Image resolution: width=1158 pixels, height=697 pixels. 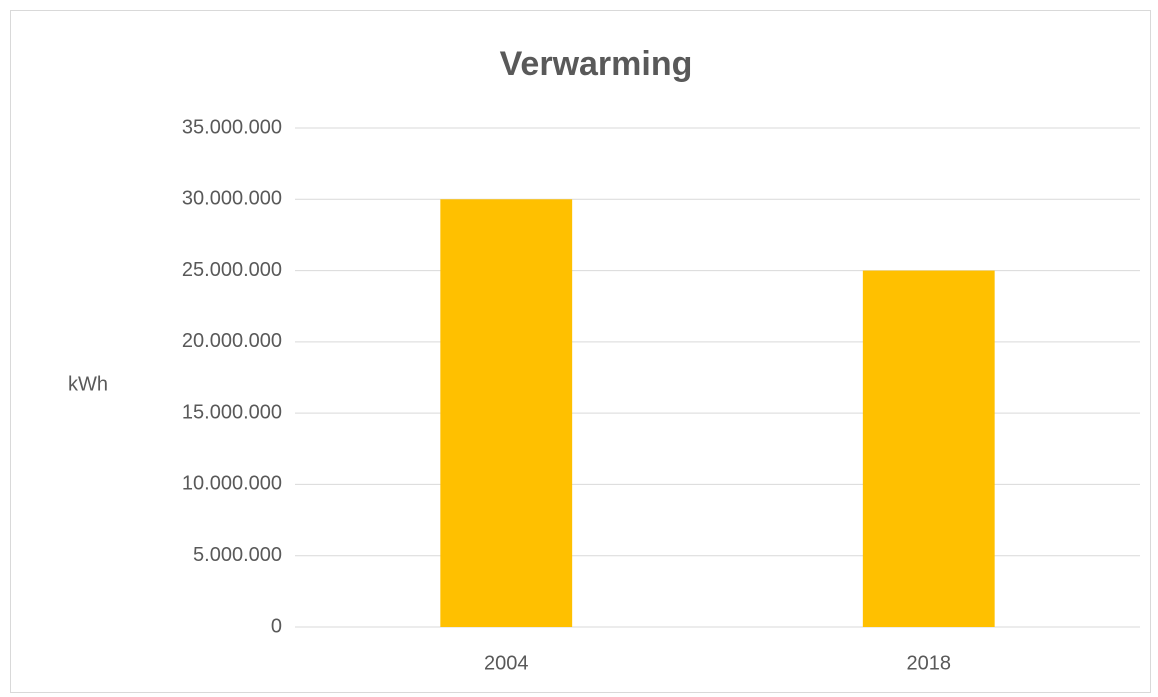 I want to click on x-tick-label: 2004, so click(x=506, y=663).